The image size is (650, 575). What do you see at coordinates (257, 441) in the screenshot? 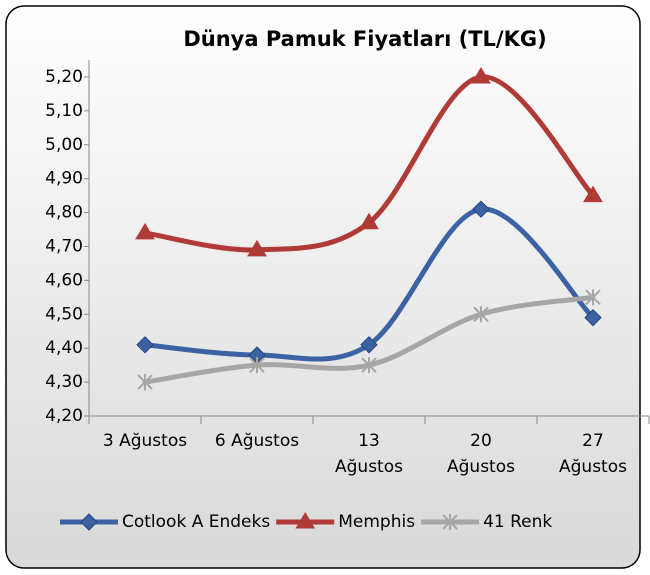
I see `x-tick-label: 6 Ağustos` at bounding box center [257, 441].